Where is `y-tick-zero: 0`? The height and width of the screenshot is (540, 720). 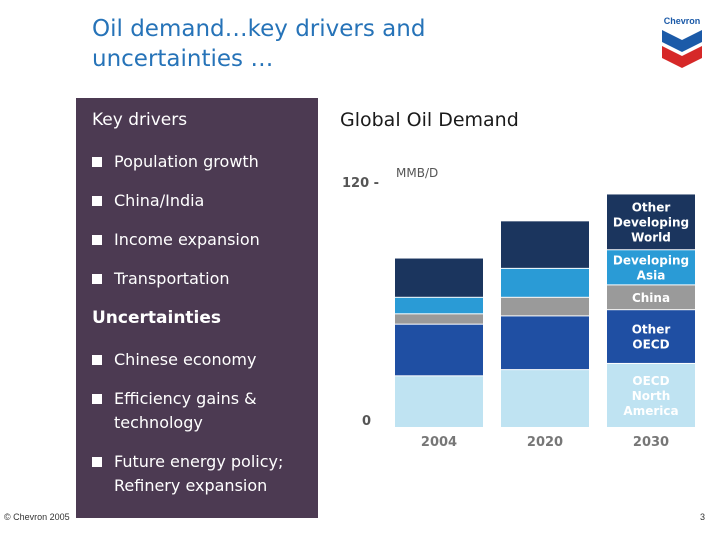 y-tick-zero: 0 is located at coordinates (366, 421).